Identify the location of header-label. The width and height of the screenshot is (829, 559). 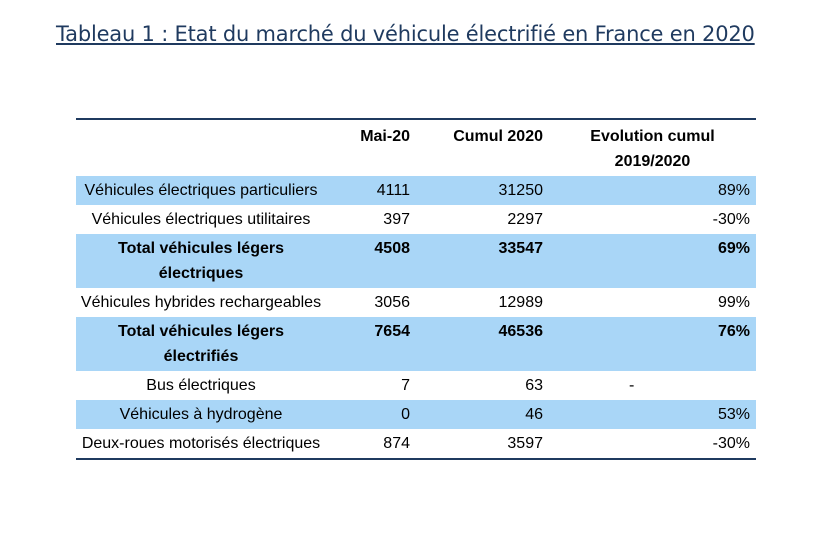
(202, 147).